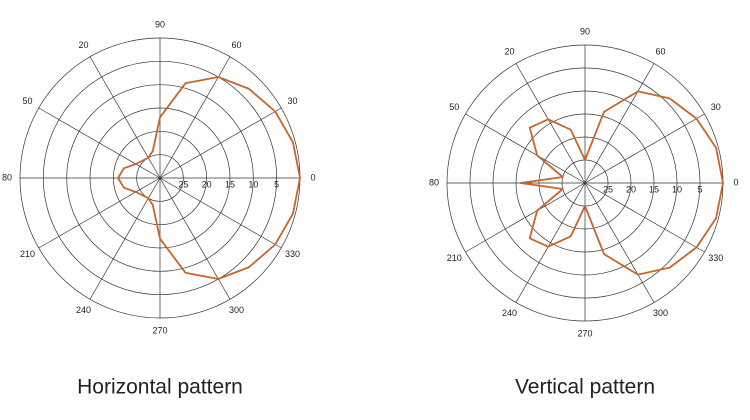 Image resolution: width=750 pixels, height=420 pixels. I want to click on chart-title: Vertical pattern, so click(585, 387).